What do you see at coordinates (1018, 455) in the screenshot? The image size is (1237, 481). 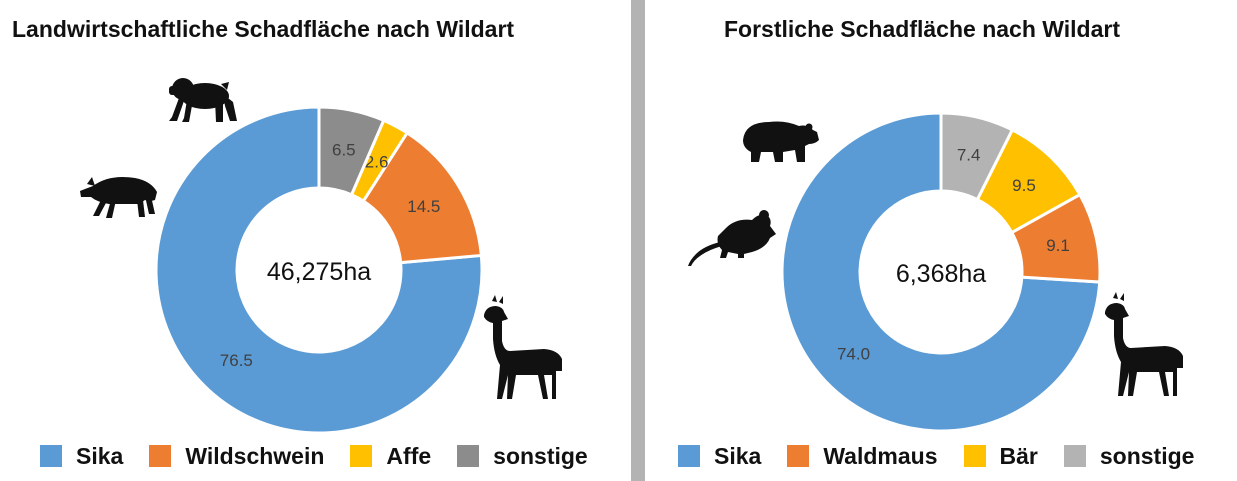 I see `legend-label: Bär` at bounding box center [1018, 455].